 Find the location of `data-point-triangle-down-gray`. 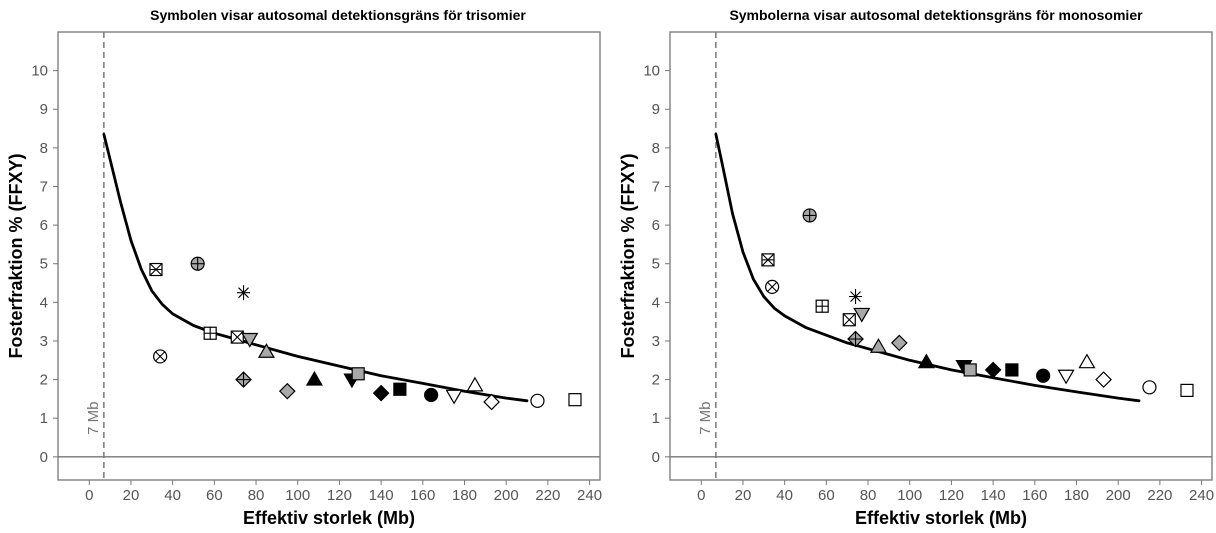

data-point-triangle-down-gray is located at coordinates (861, 314).